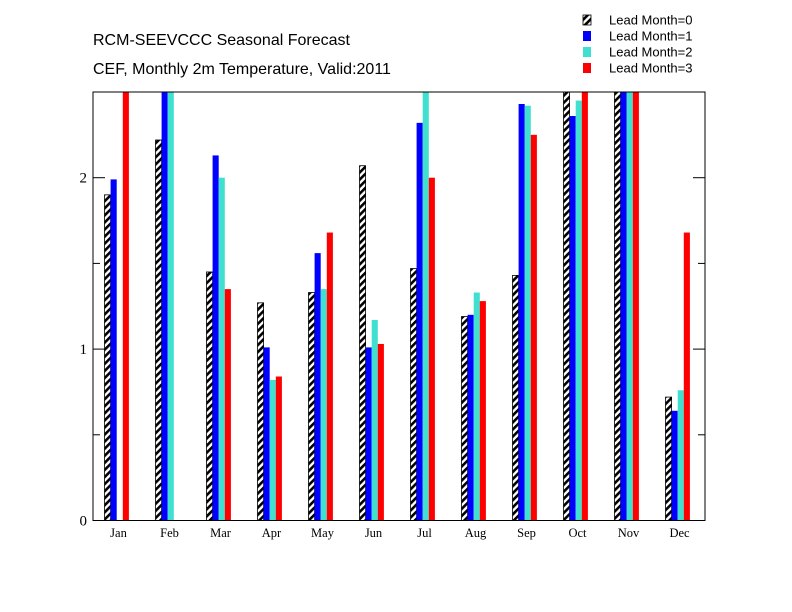 The image size is (792, 612). I want to click on bar-jan-lead3, so click(125, 306).